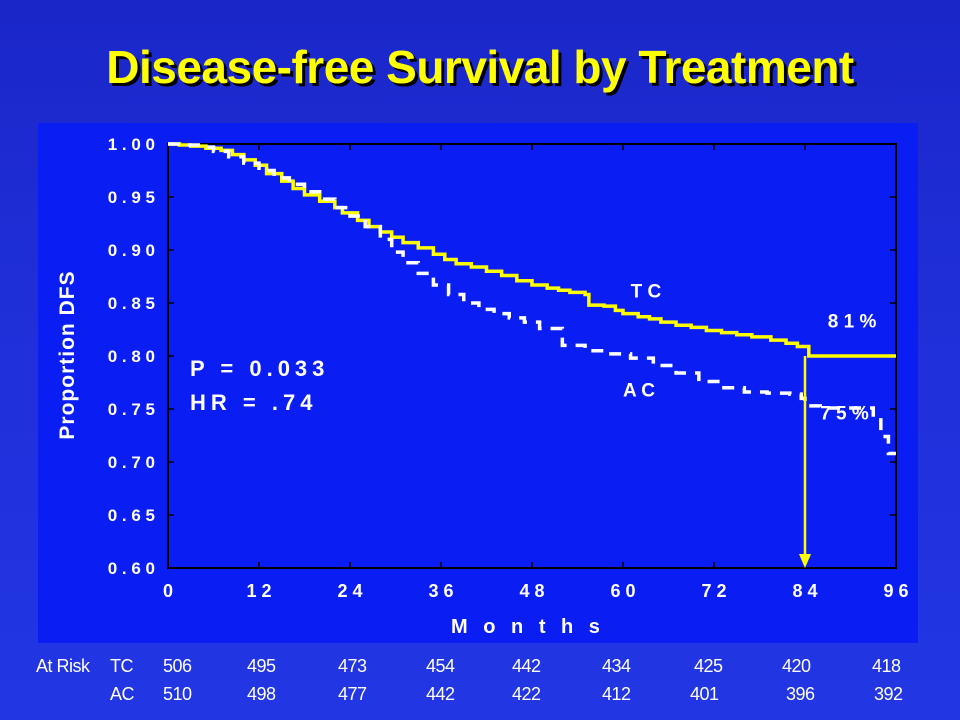 Image resolution: width=960 pixels, height=720 pixels. I want to click on y-tick-label: 0 . 6 5, so click(131, 515).